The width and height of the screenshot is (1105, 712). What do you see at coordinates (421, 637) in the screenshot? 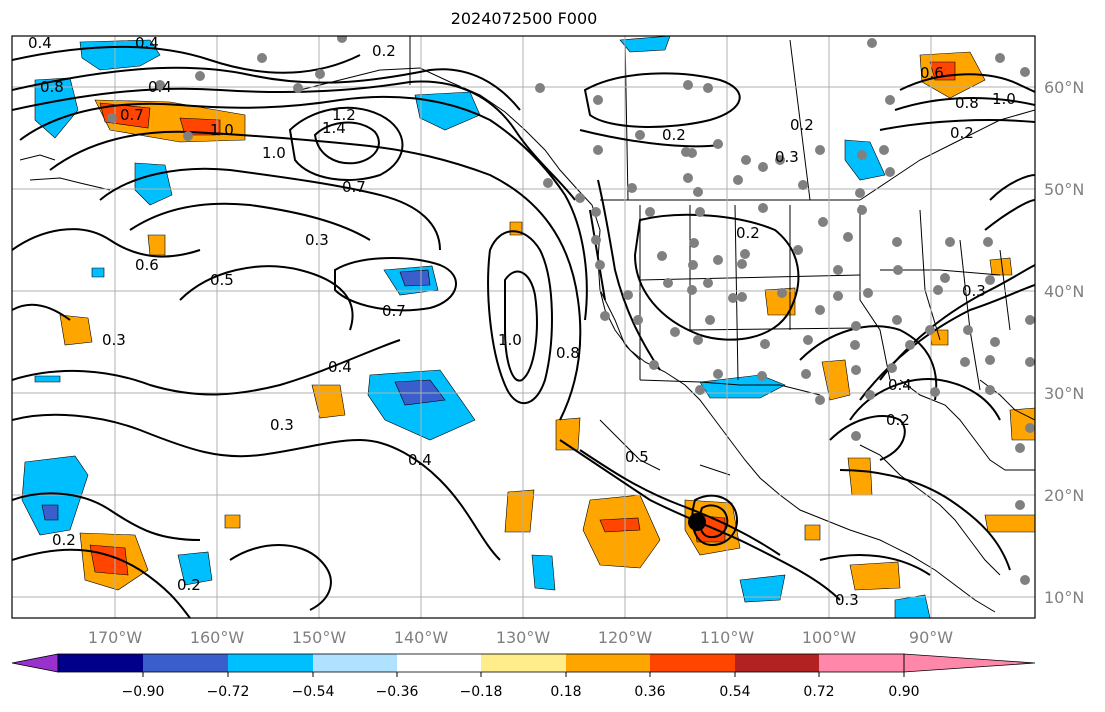
I see `lon-label: 140°W` at bounding box center [421, 637].